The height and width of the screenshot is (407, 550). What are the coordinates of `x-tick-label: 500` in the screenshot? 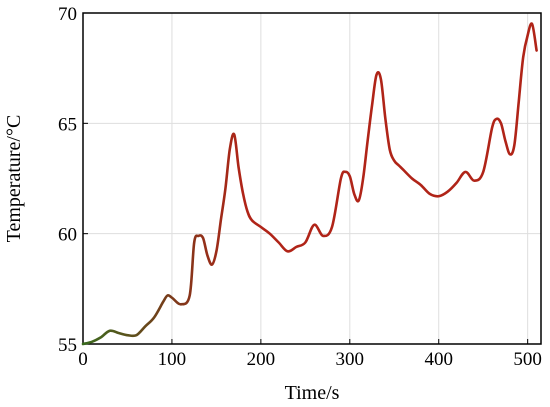 It's located at (527, 359).